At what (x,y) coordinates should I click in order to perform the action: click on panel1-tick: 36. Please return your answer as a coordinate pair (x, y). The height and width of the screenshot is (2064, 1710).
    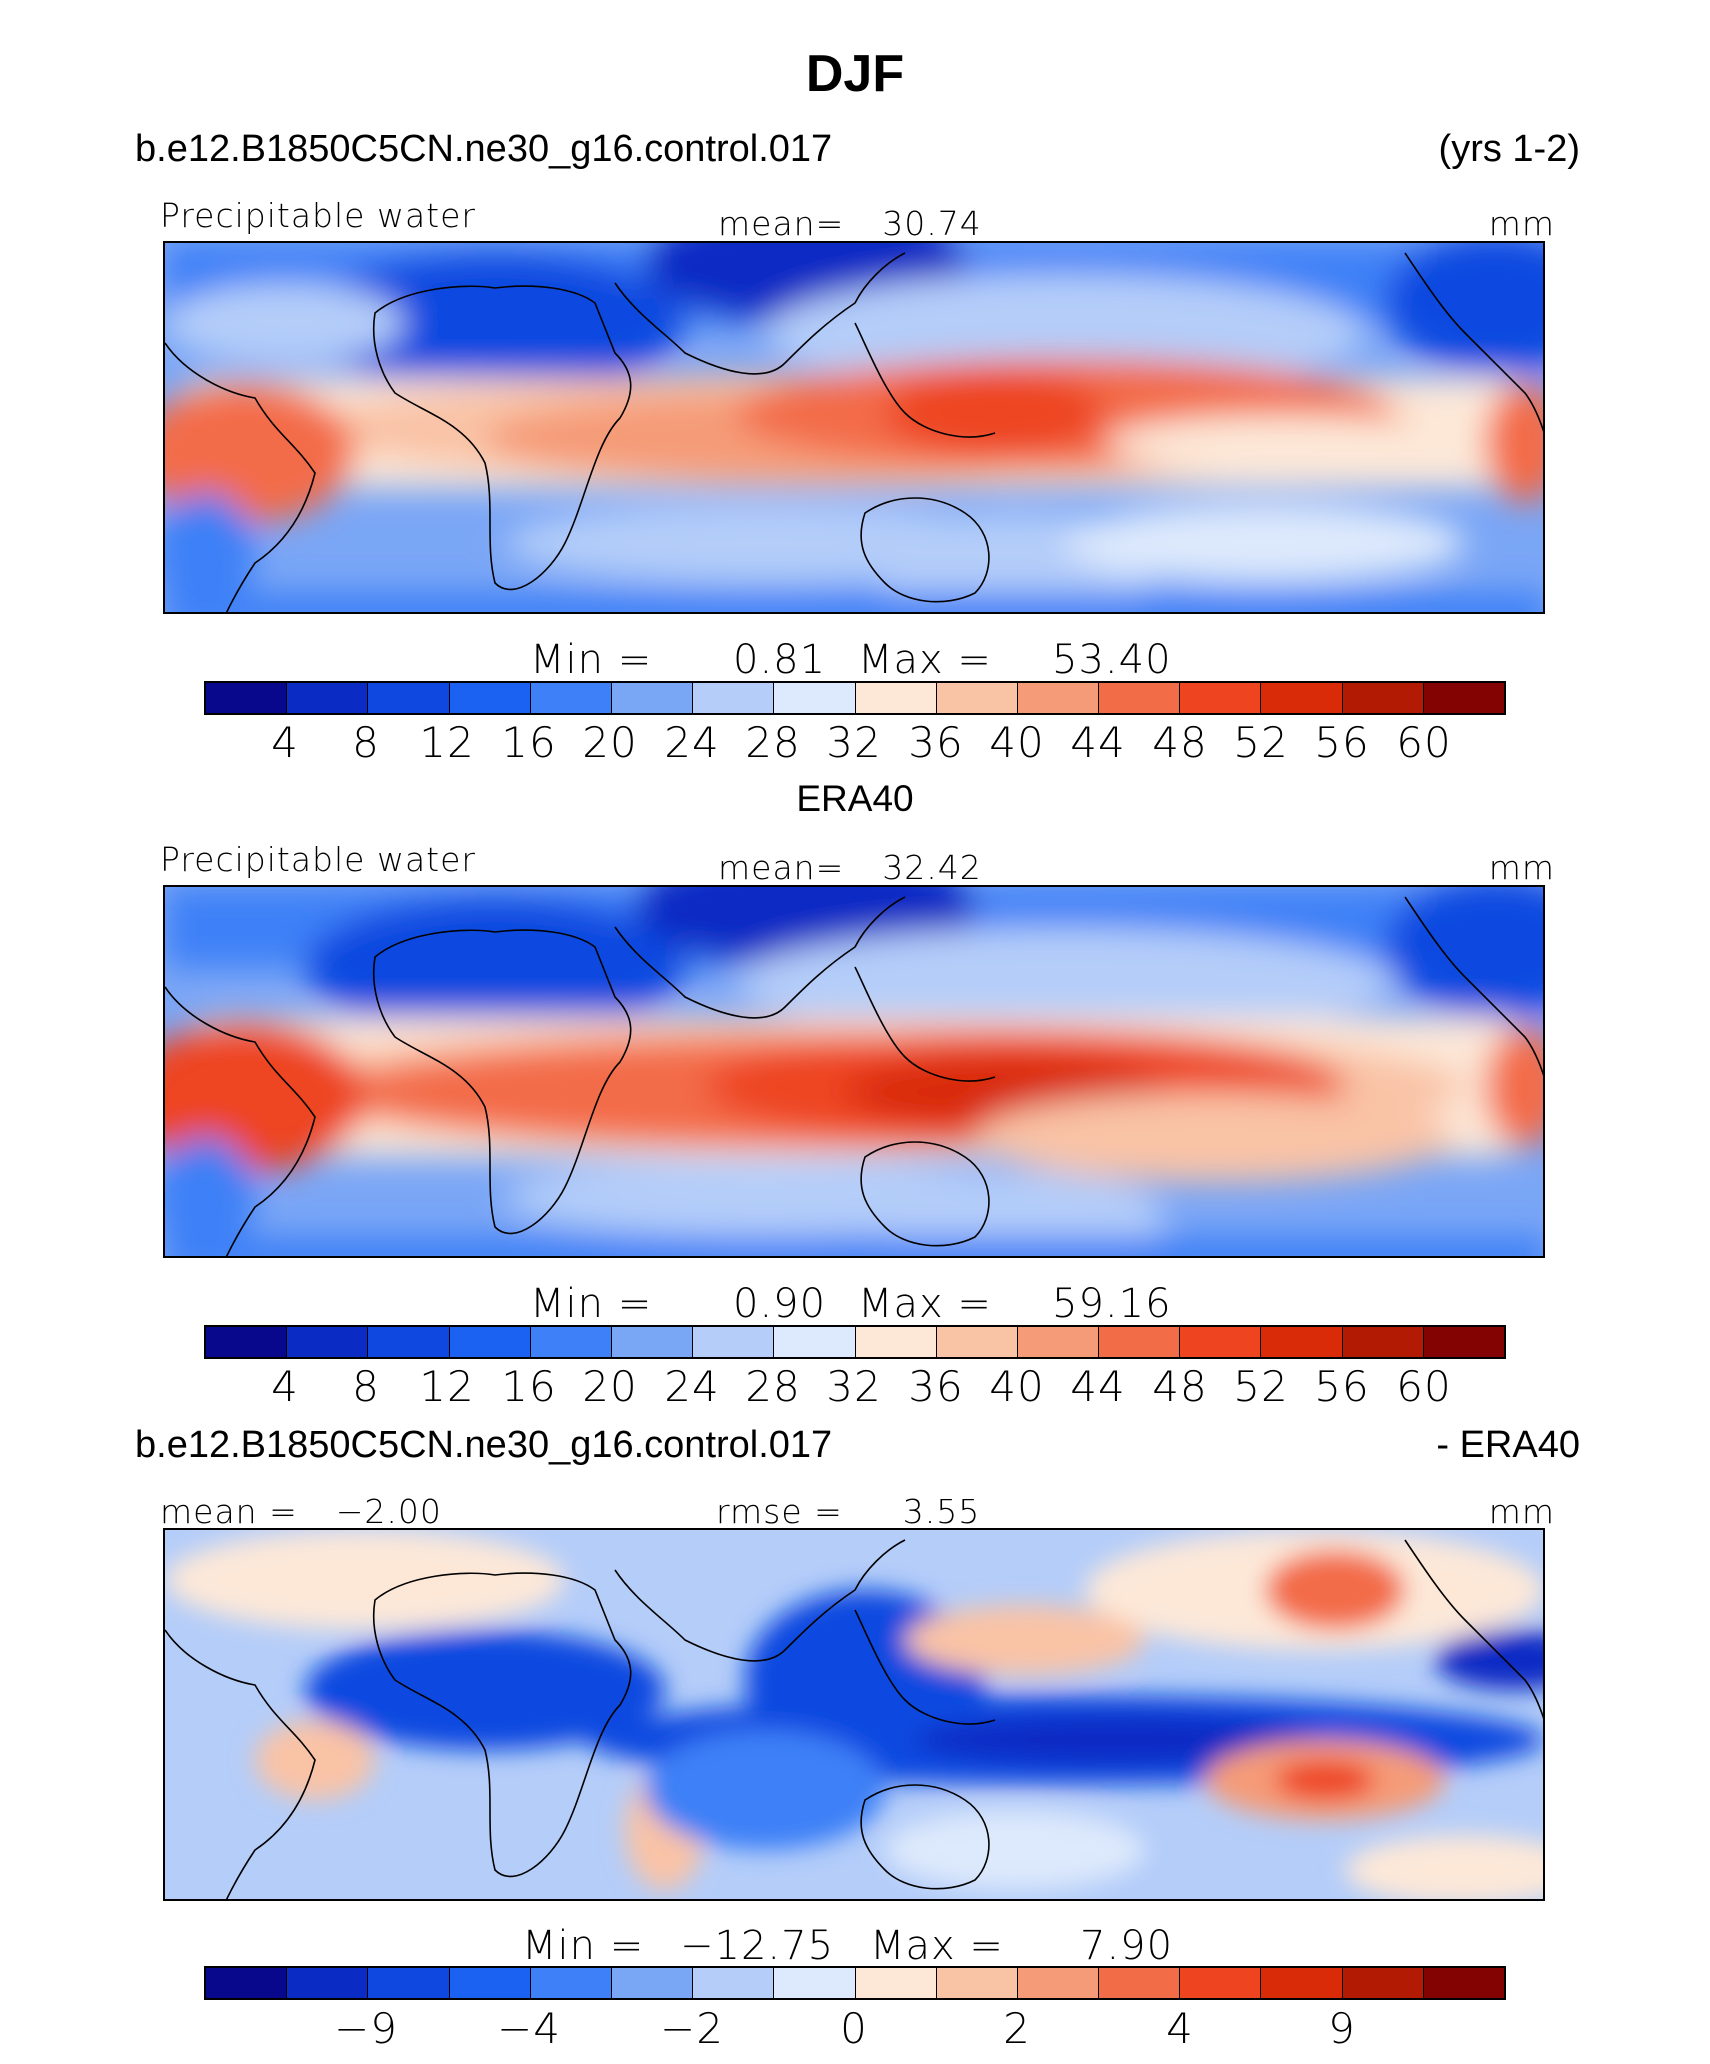
    Looking at the image, I should click on (936, 742).